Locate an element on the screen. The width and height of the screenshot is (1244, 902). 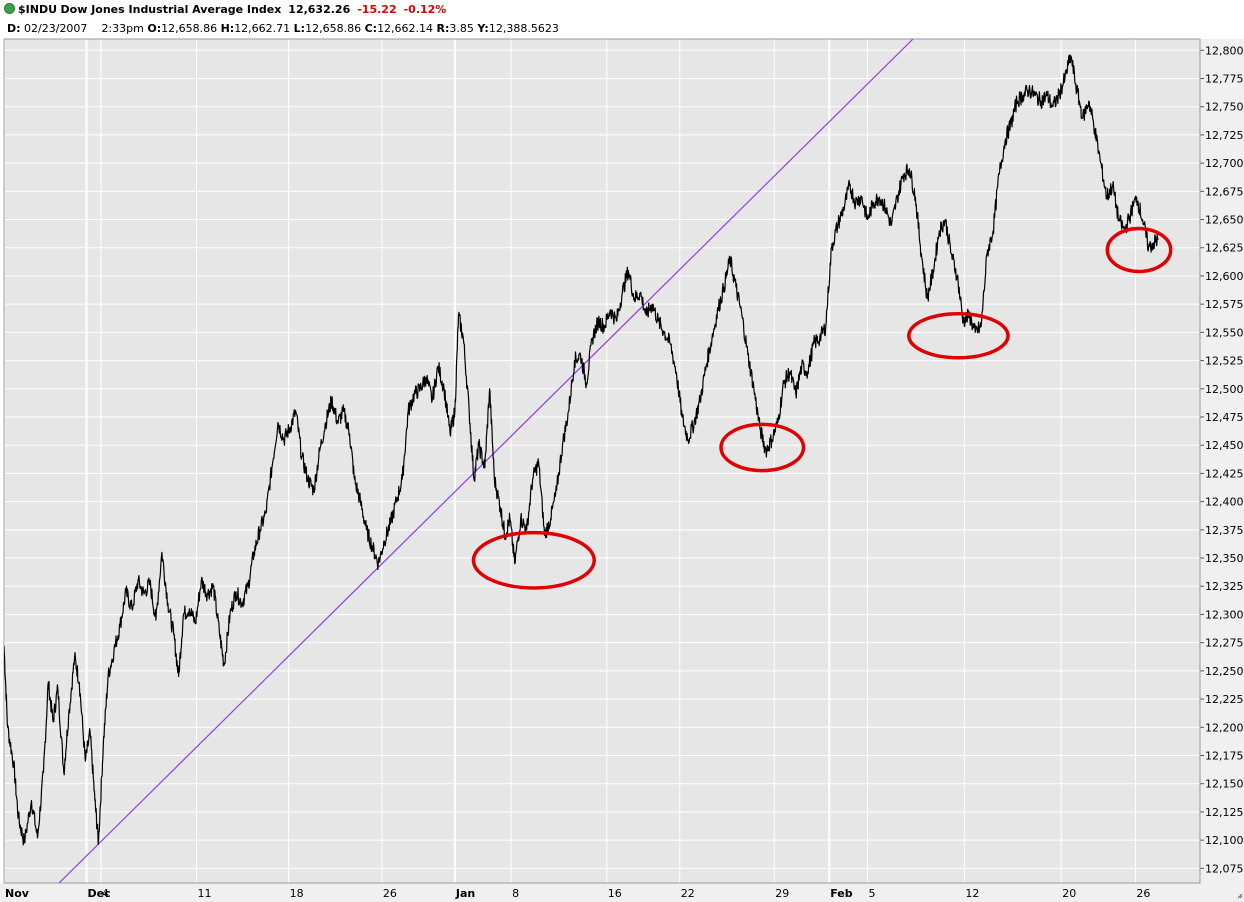
close-value: 12,662.14 is located at coordinates (405, 28).